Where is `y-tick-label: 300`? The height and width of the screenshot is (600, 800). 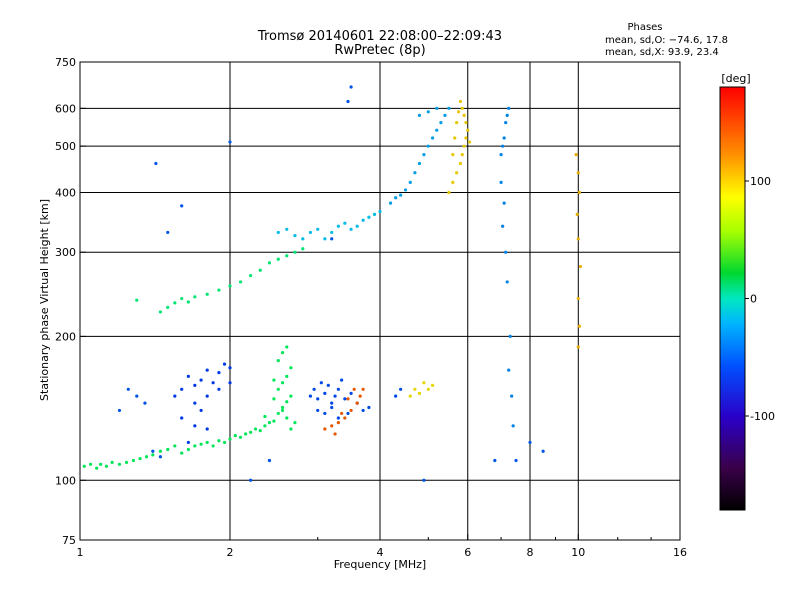 y-tick-label: 300 is located at coordinates (65, 252).